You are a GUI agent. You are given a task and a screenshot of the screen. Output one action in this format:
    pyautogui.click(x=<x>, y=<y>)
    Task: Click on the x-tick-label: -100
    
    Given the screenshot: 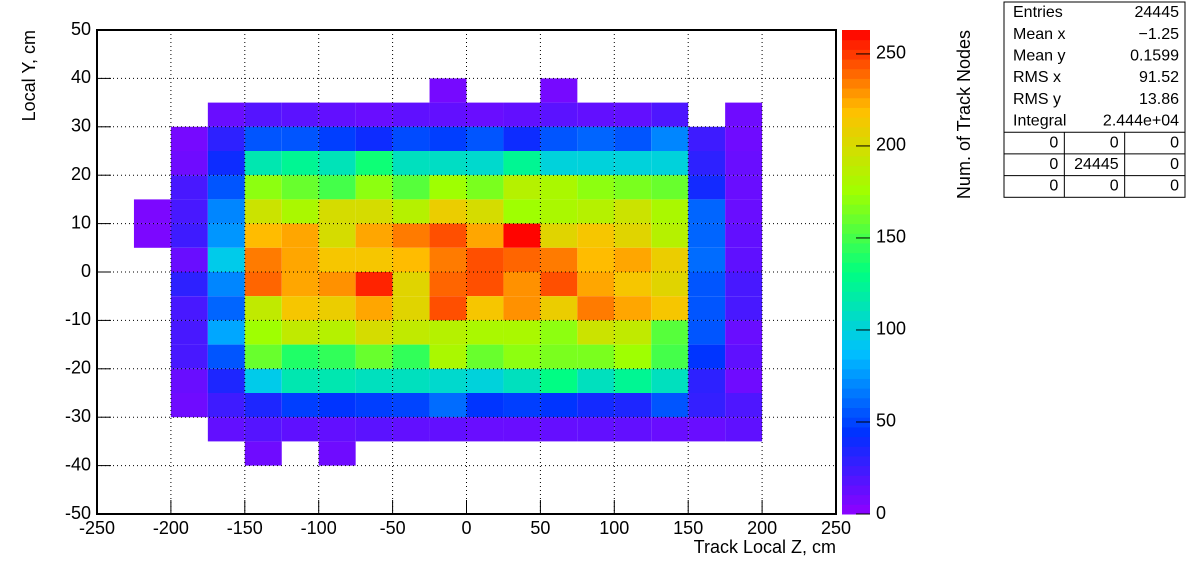 What is the action you would take?
    pyautogui.click(x=319, y=528)
    